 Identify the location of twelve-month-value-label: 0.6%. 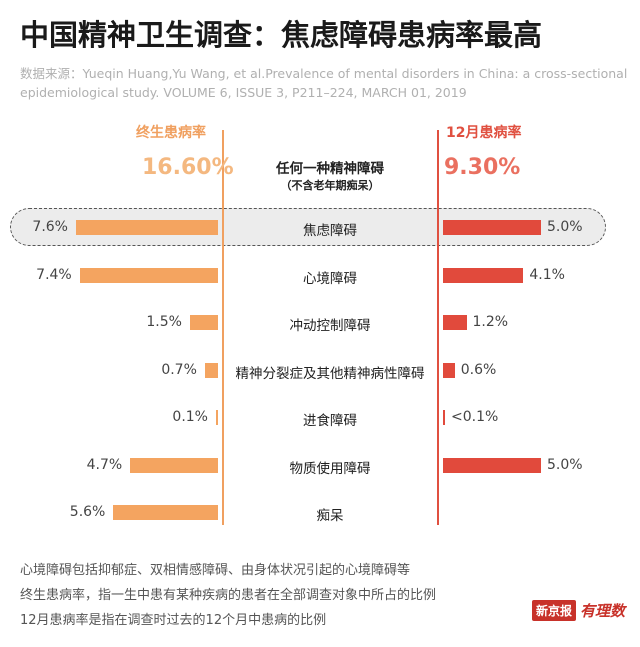
(478, 369).